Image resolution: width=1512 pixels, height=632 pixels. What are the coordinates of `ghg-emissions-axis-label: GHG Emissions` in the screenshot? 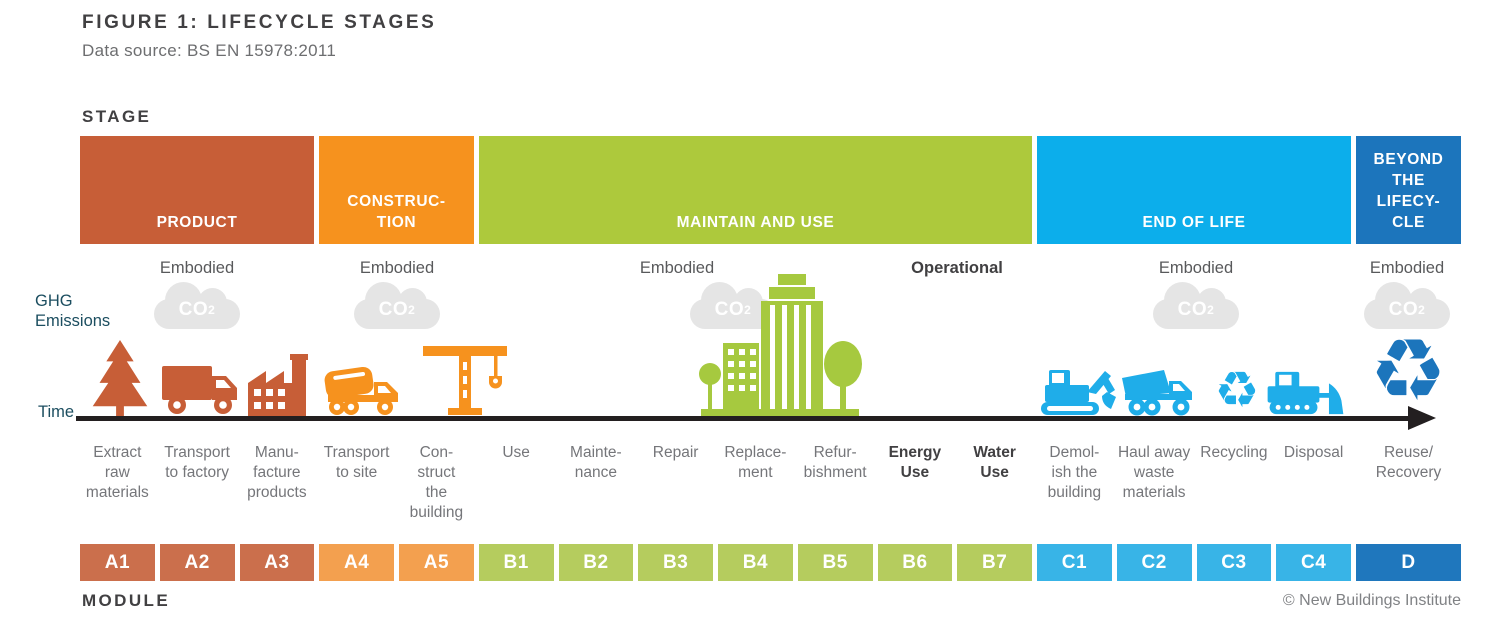 It's located at (73, 311).